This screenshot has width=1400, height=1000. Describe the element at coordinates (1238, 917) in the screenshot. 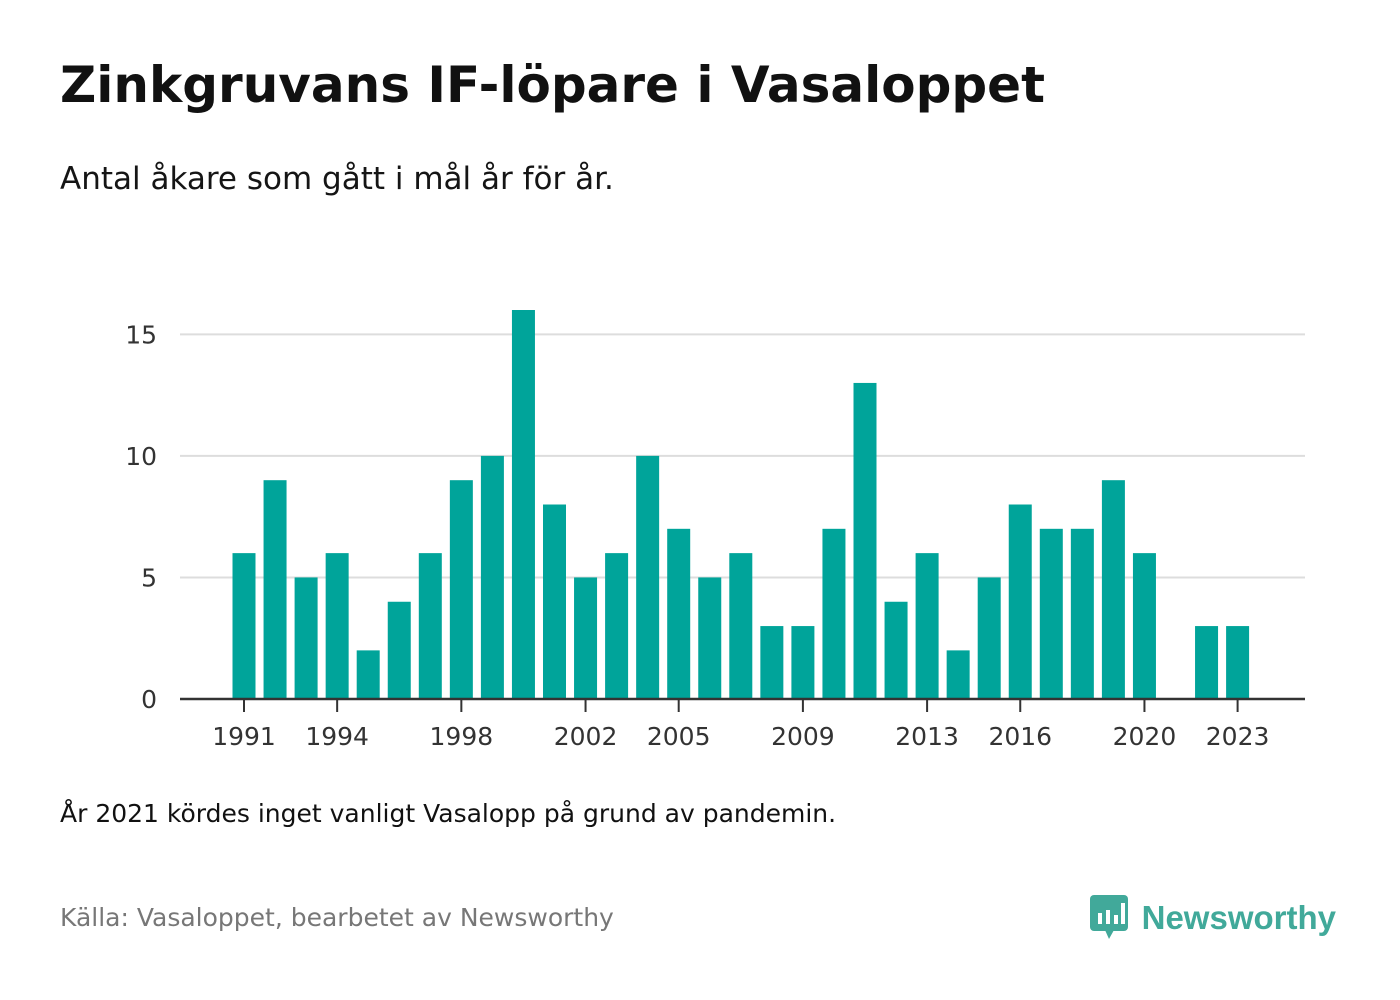

I see `brand-name: Newsworthy` at that location.